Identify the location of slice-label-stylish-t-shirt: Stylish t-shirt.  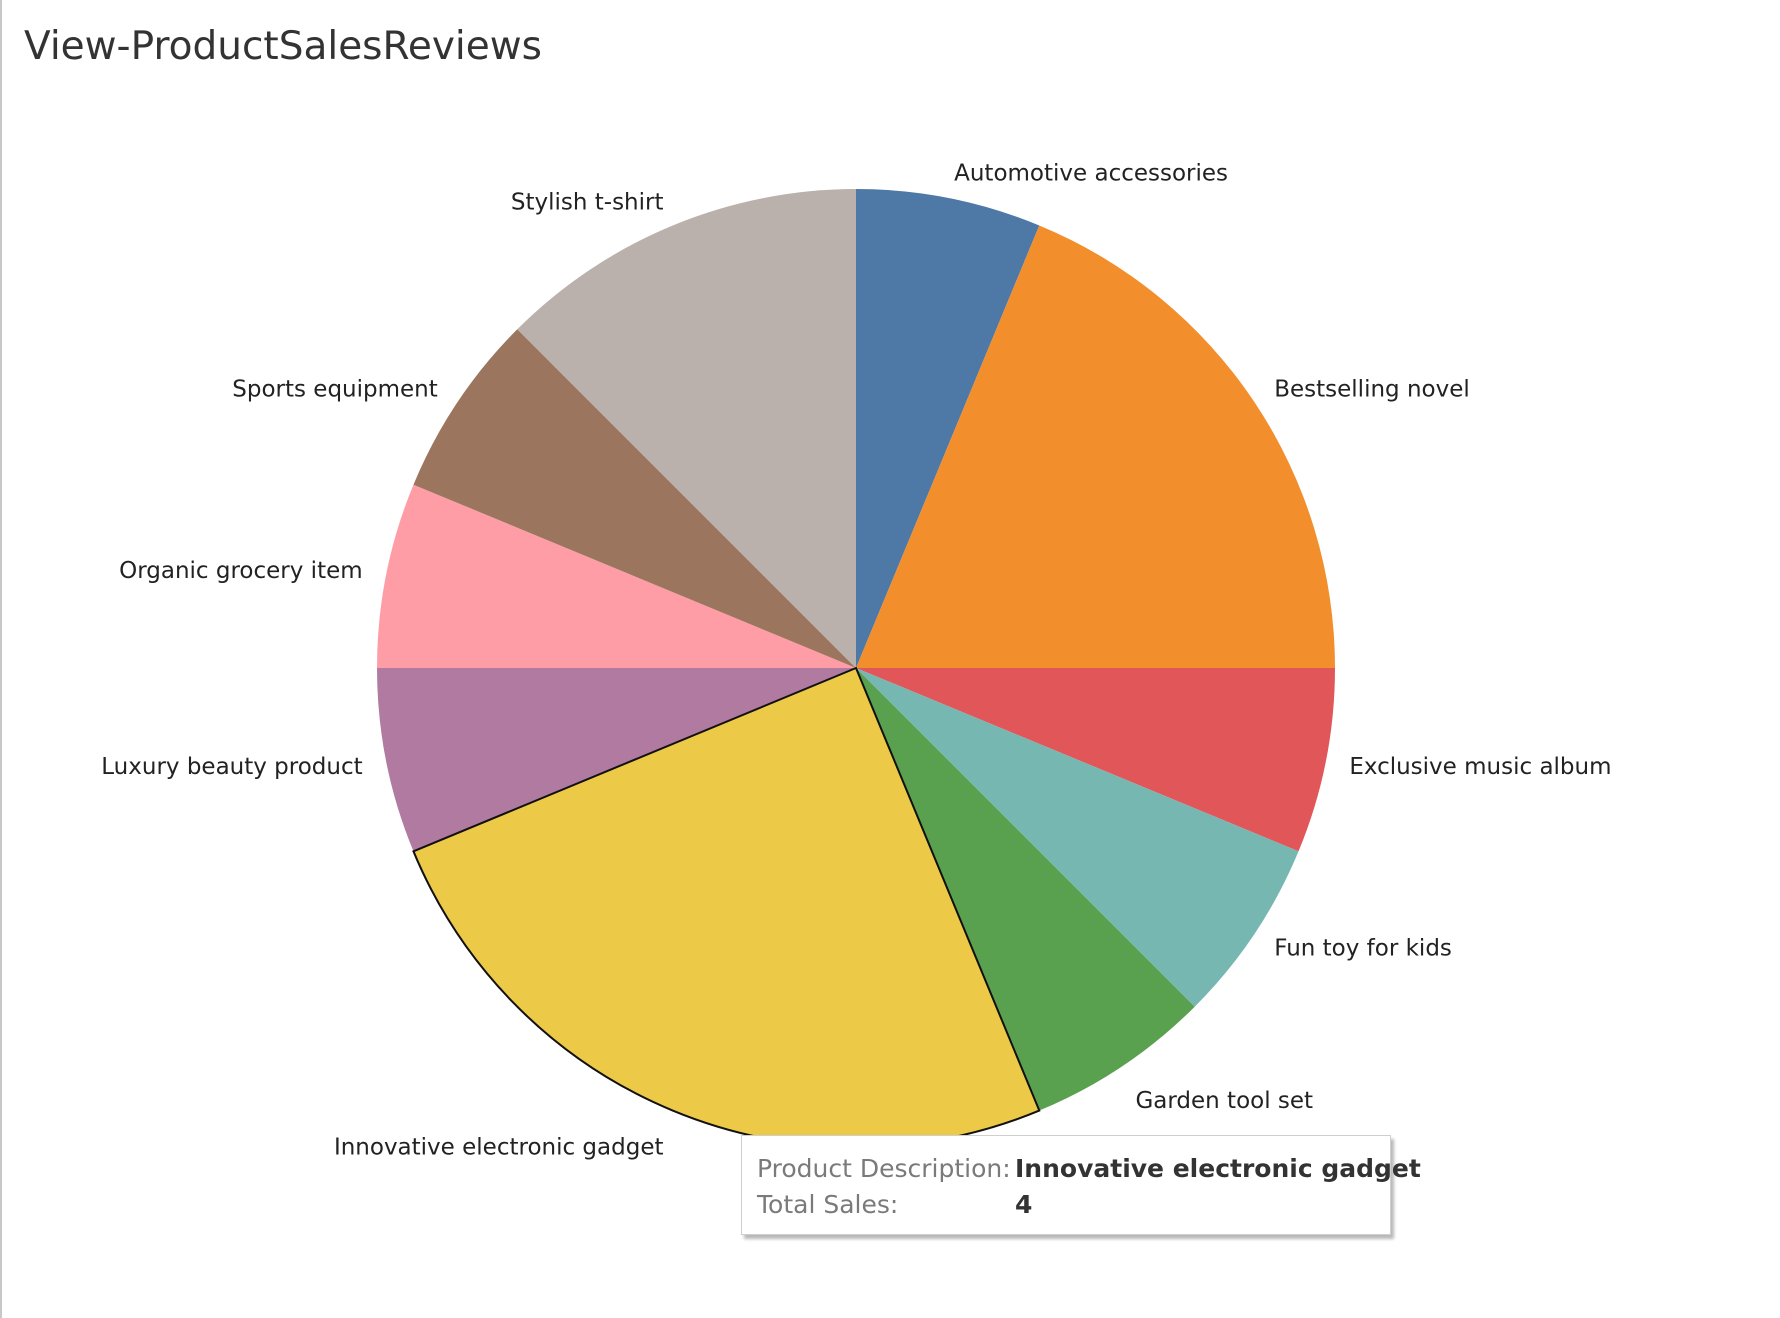
(587, 202).